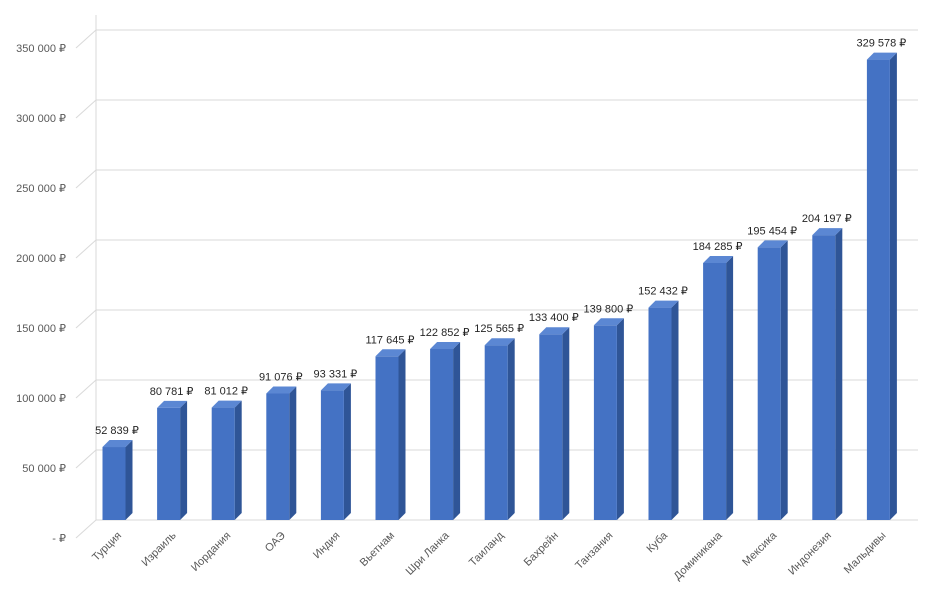 The width and height of the screenshot is (939, 600). Describe the element at coordinates (158, 548) in the screenshot. I see `category-label: Израиль` at that location.